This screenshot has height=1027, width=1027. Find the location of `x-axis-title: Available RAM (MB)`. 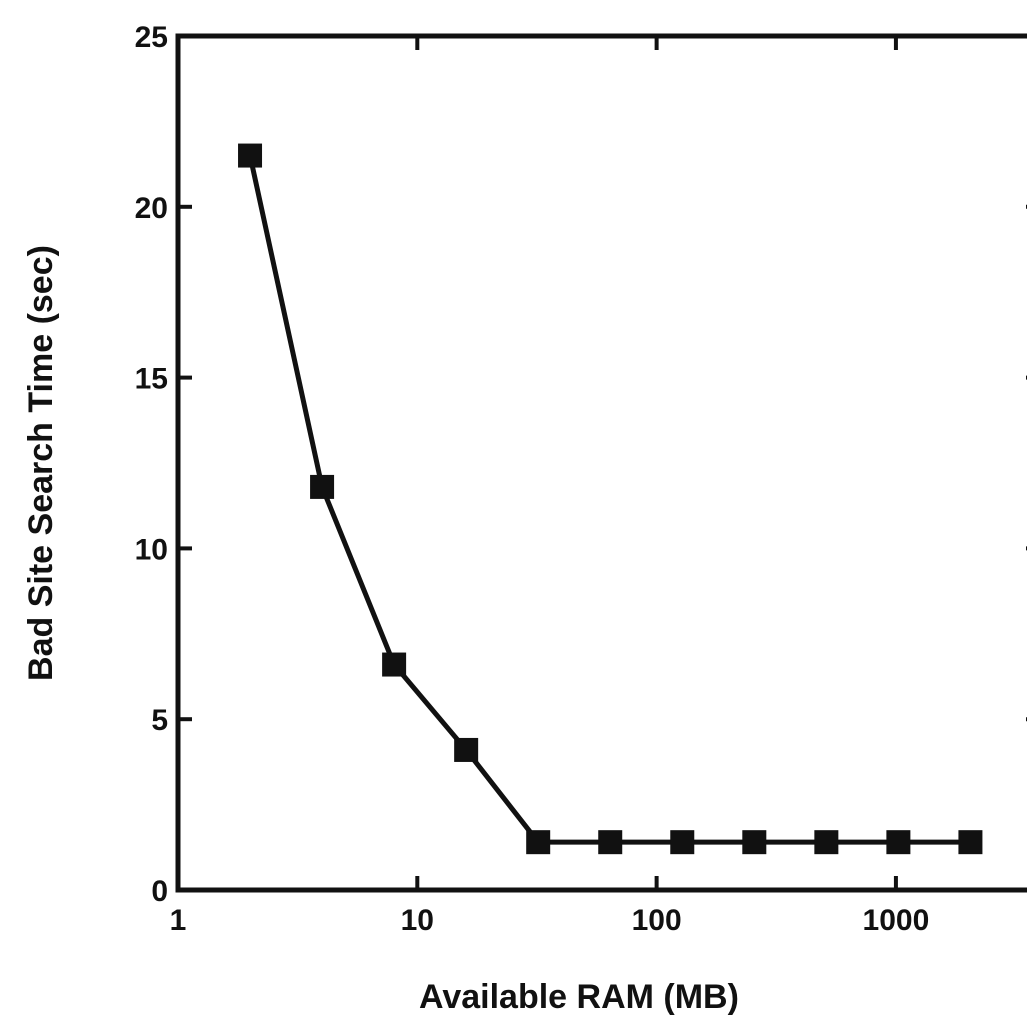

x-axis-title: Available RAM (MB) is located at coordinates (579, 997).